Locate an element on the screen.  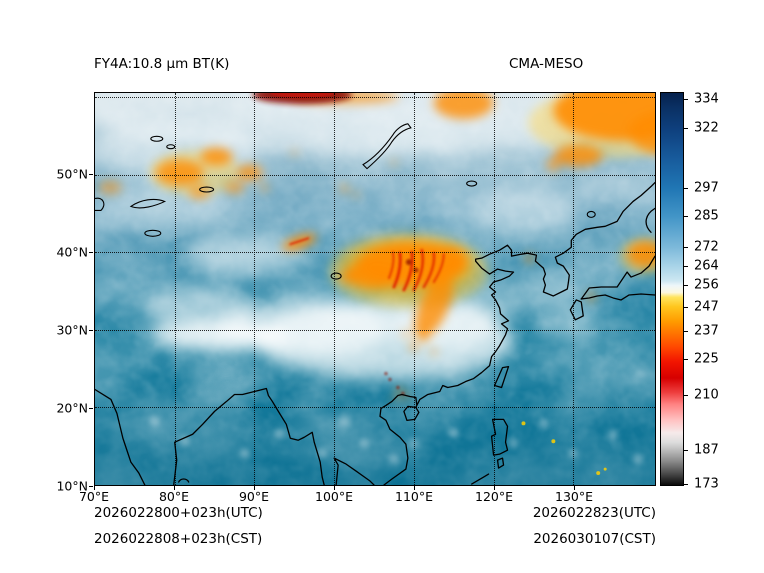
y-axis-labels: 10°N 20°N 30°N 40°N 50°N is located at coordinates (64, 292).